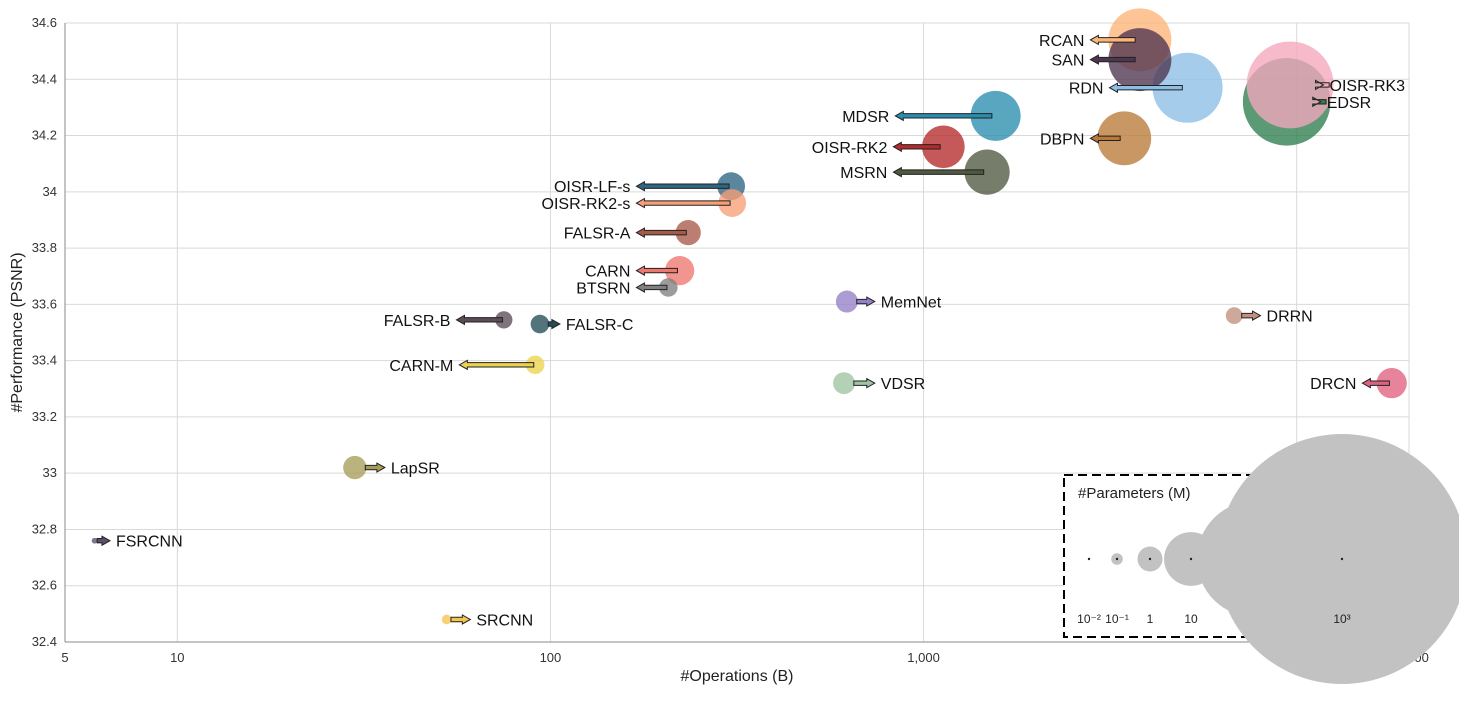 Image resolution: width=1459 pixels, height=701 pixels. I want to click on bubble-falsr-c, so click(540, 324).